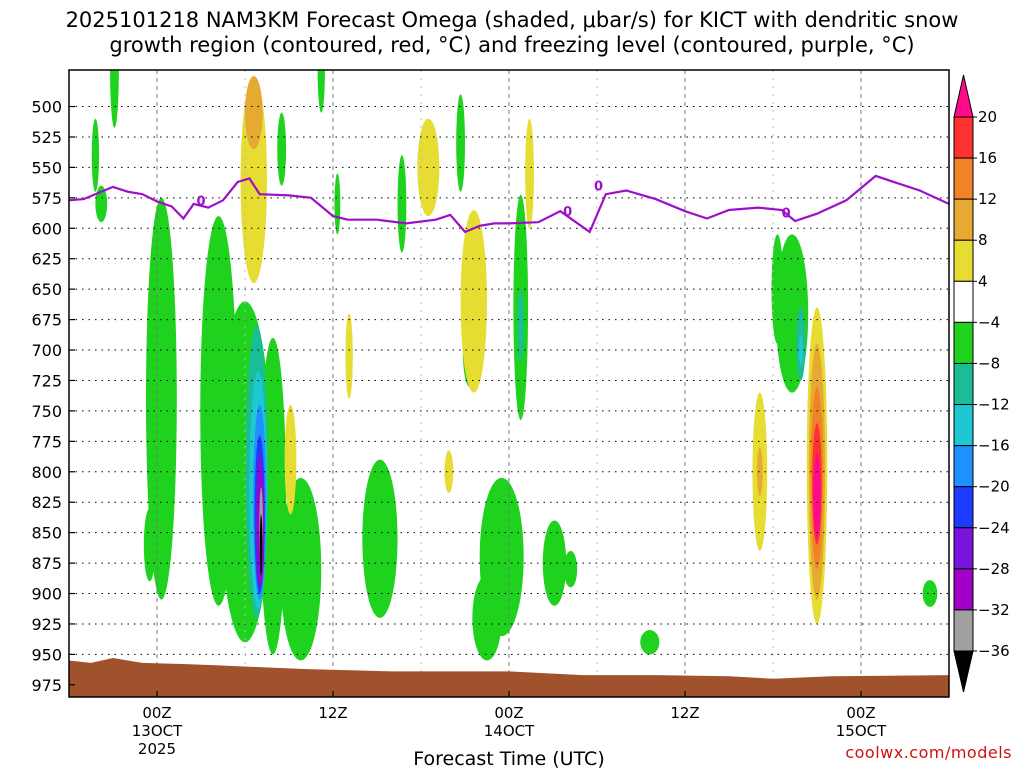 This screenshot has height=768, width=1024. I want to click on colorbar-label: 20, so click(987, 117).